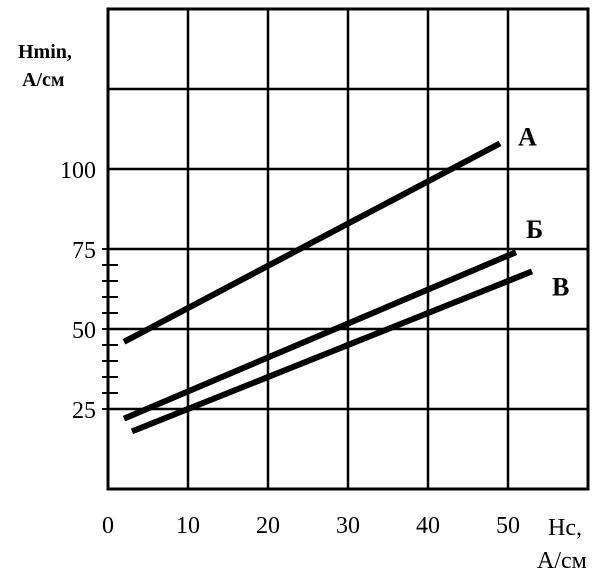 Image resolution: width=615 pixels, height=579 pixels. What do you see at coordinates (43, 80) in the screenshot?
I see `y-axis-label-line2: А/см` at bounding box center [43, 80].